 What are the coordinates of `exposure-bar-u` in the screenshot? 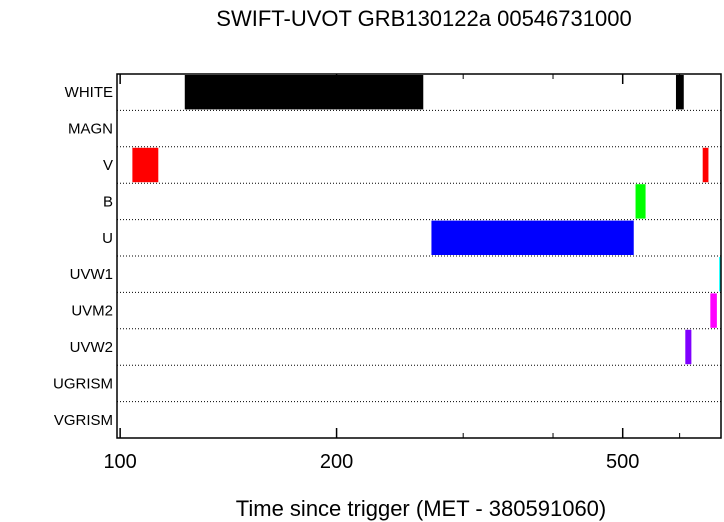 It's located at (532, 237).